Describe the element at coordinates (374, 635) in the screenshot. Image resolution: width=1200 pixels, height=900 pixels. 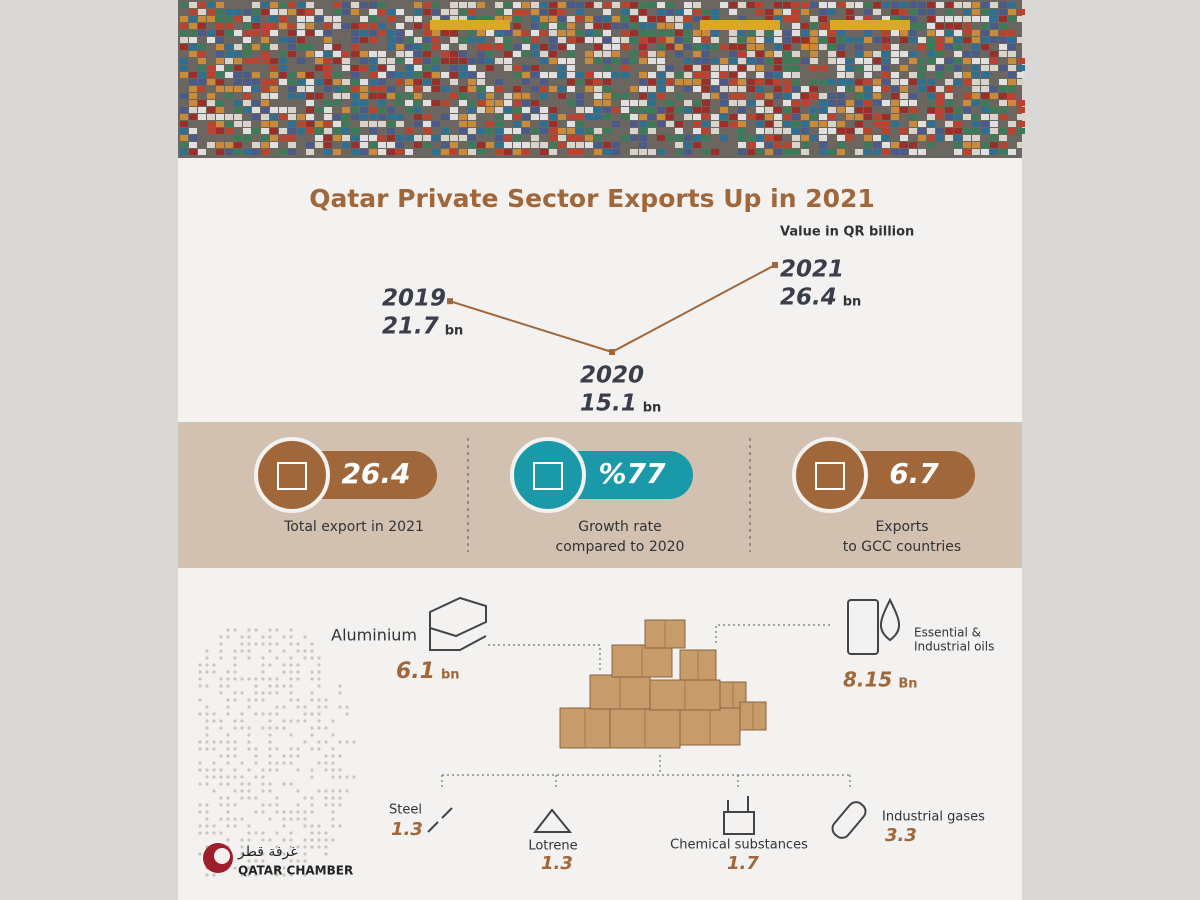
I see `product-name: Aluminium` at that location.